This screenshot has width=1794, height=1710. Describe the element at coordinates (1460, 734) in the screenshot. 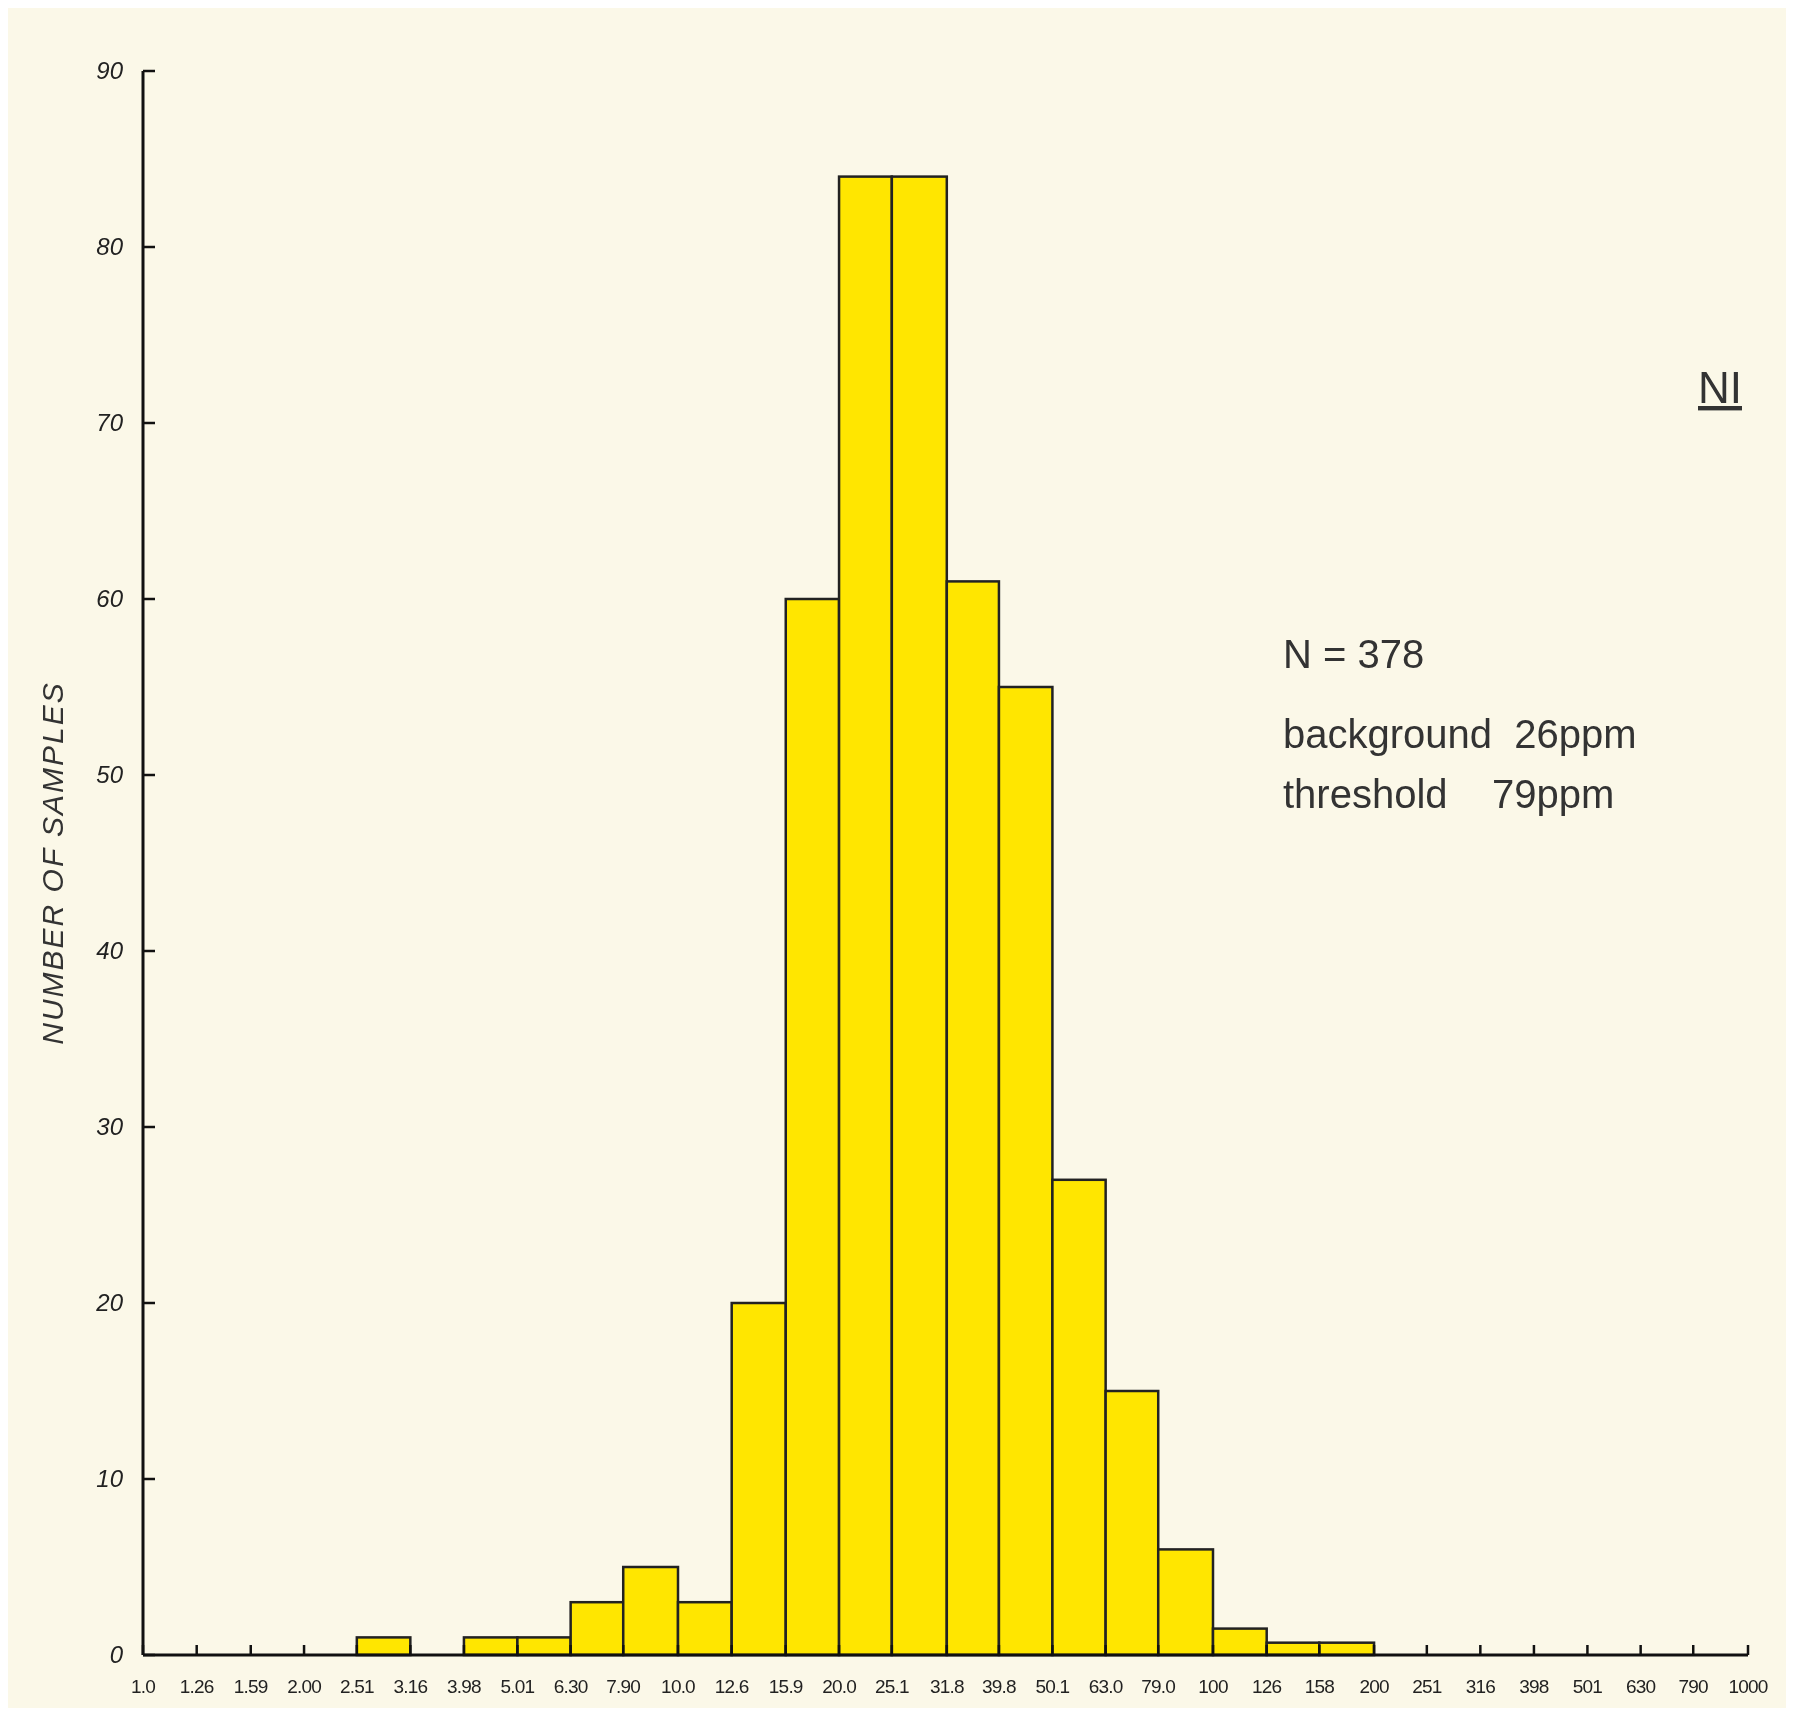

I see `annotation: background 26ppm` at that location.